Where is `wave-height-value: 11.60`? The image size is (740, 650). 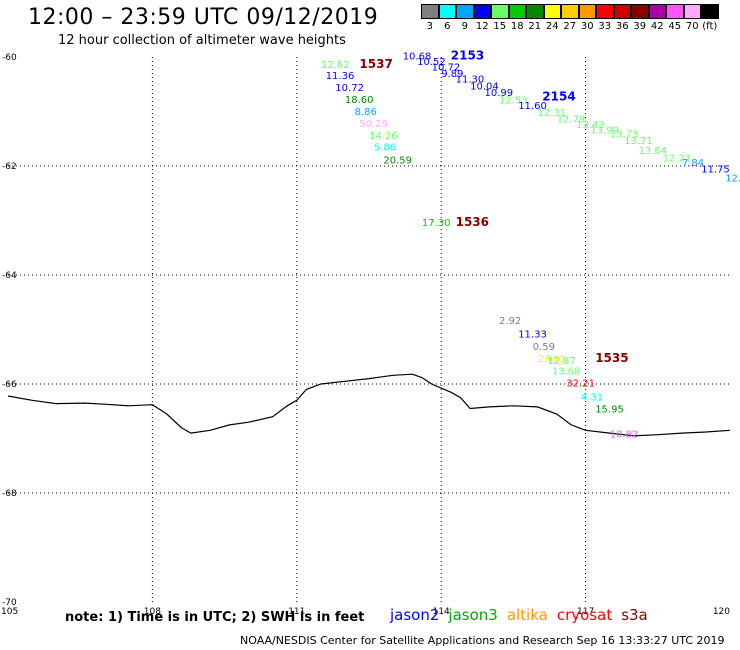 wave-height-value: 11.60 is located at coordinates (532, 106).